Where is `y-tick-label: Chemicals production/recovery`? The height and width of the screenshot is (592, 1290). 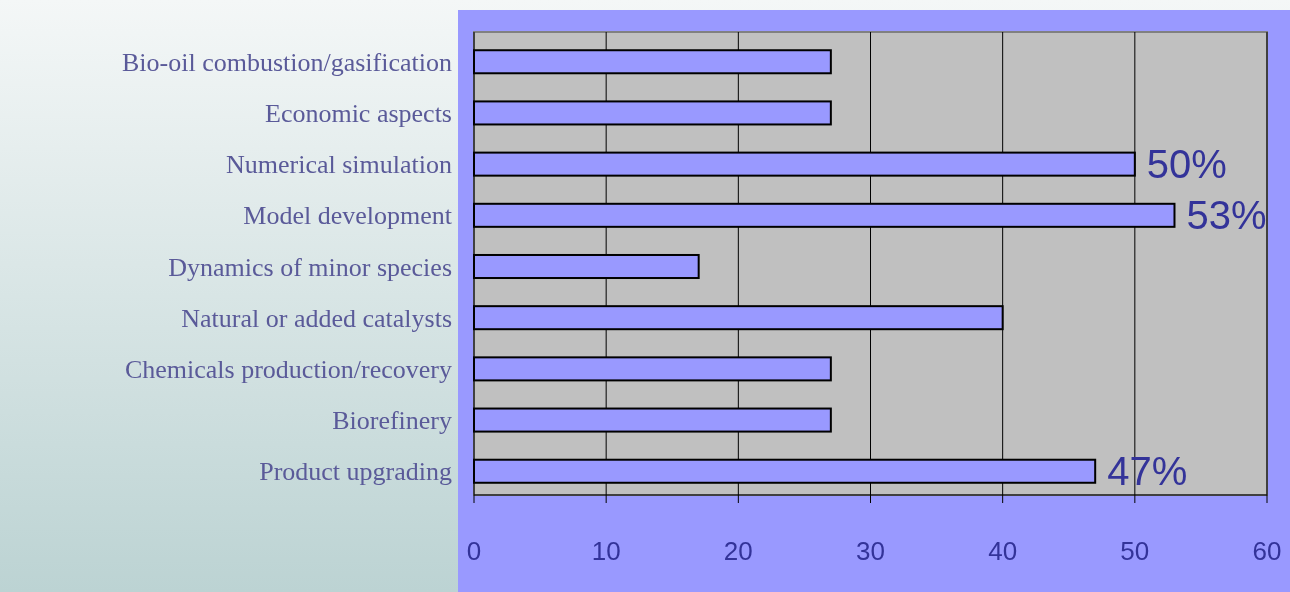
y-tick-label: Chemicals production/recovery is located at coordinates (288, 369).